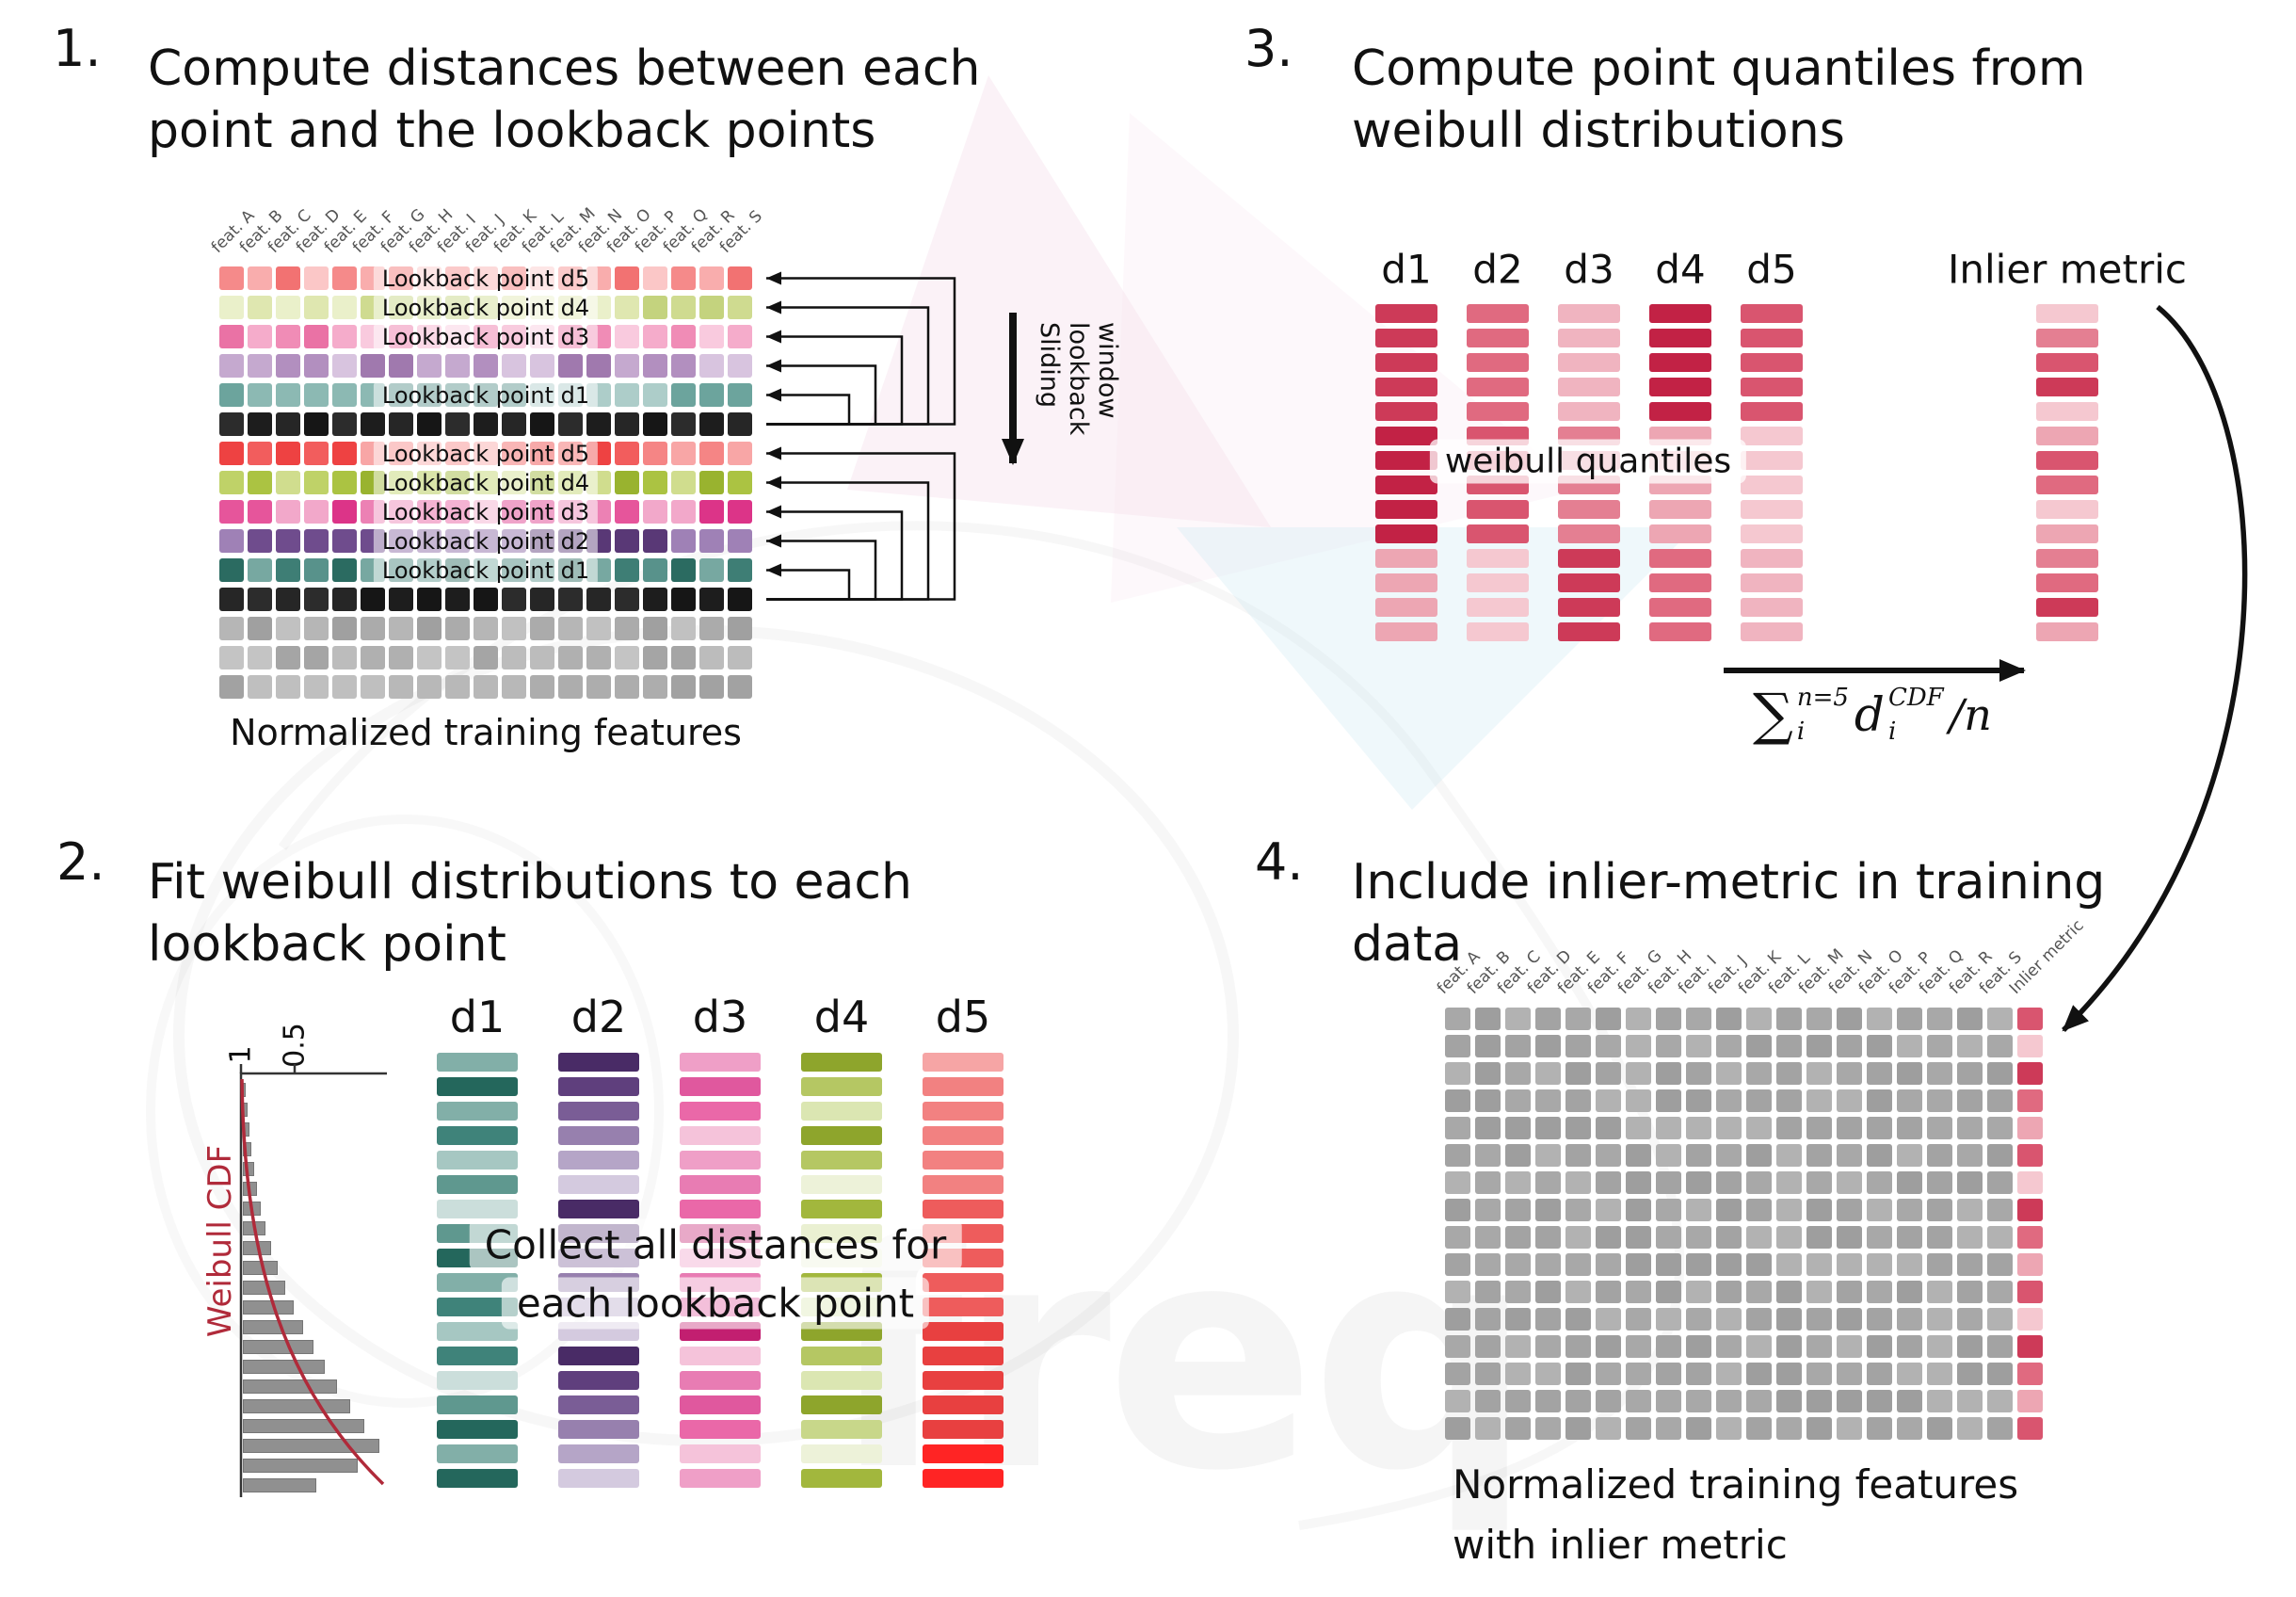 Image resolution: width=2296 pixels, height=1597 pixels. I want to click on collect-distances-label-line1: Collect all distances for, so click(715, 1244).